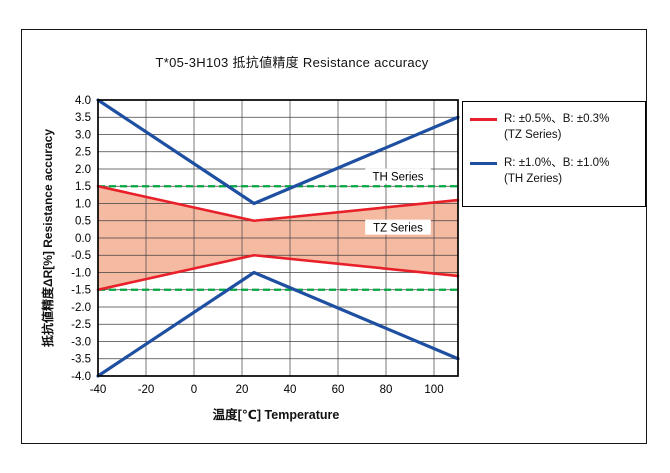 This screenshot has height=473, width=670. I want to click on legend-text-th: R: ±1.0%、B: ±1.0% (TH Zeries), so click(556, 171).